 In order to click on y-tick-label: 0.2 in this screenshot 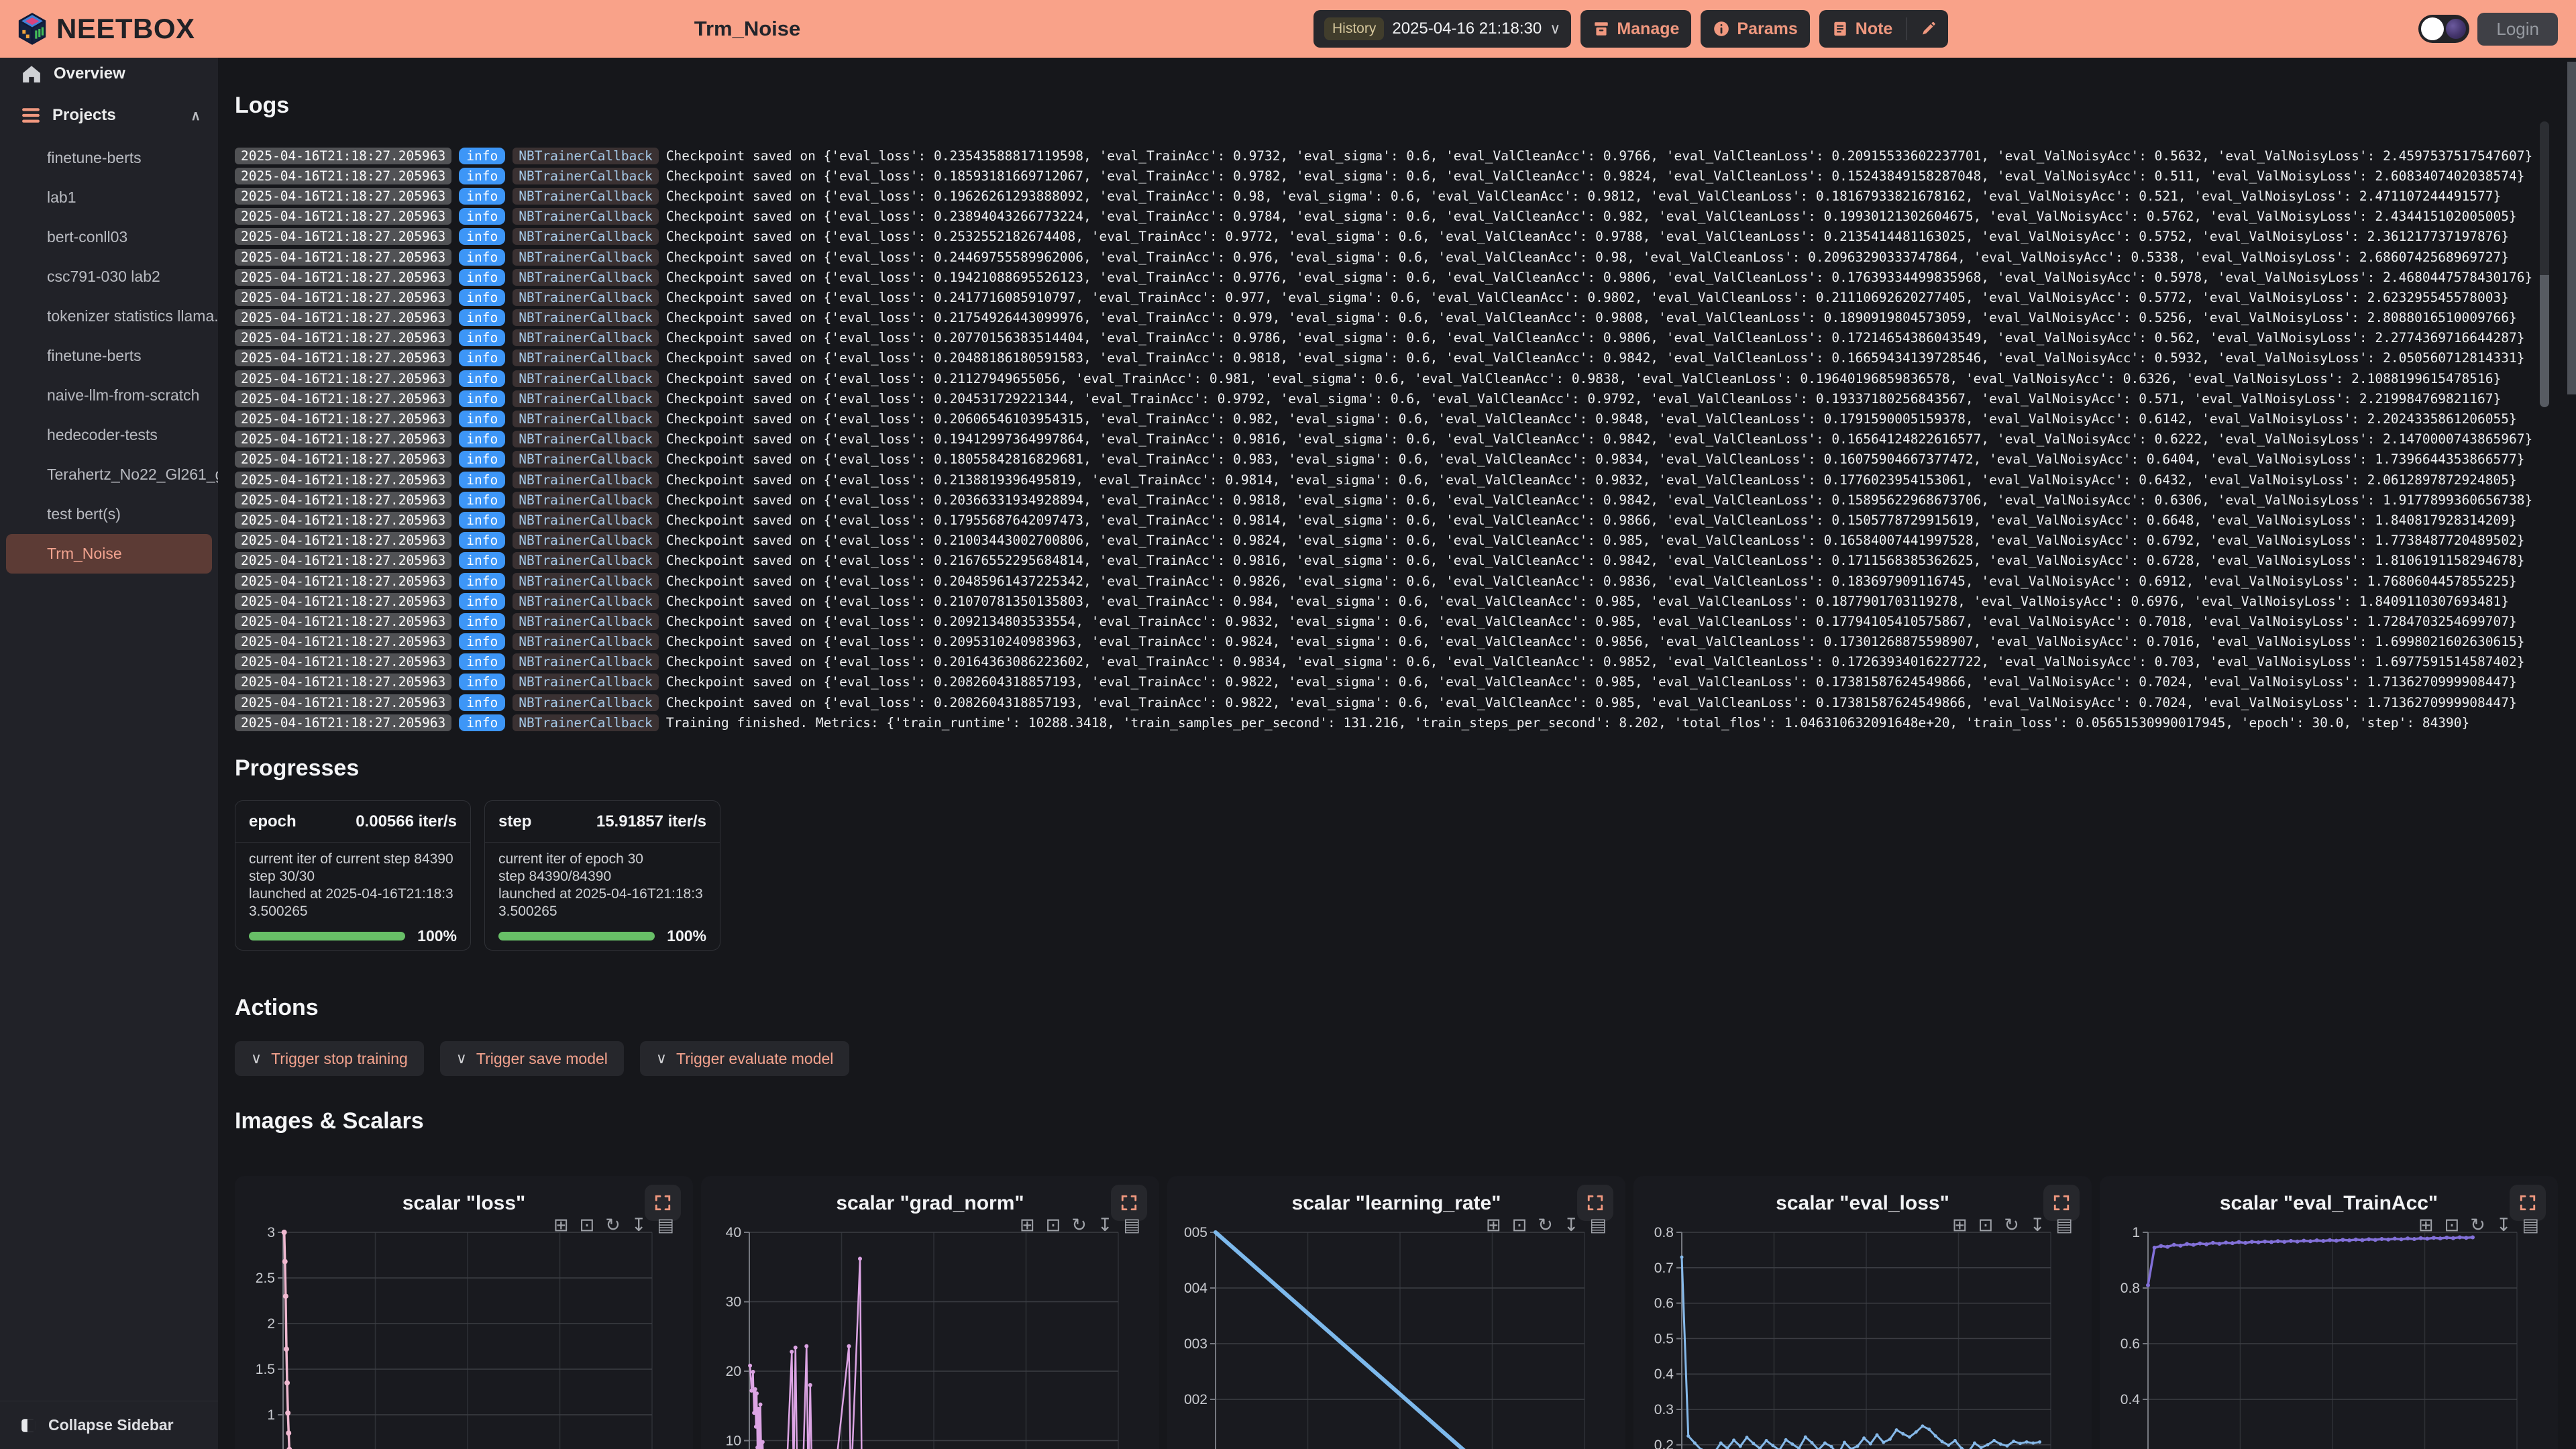, I will do `click(2130, 1448)`.